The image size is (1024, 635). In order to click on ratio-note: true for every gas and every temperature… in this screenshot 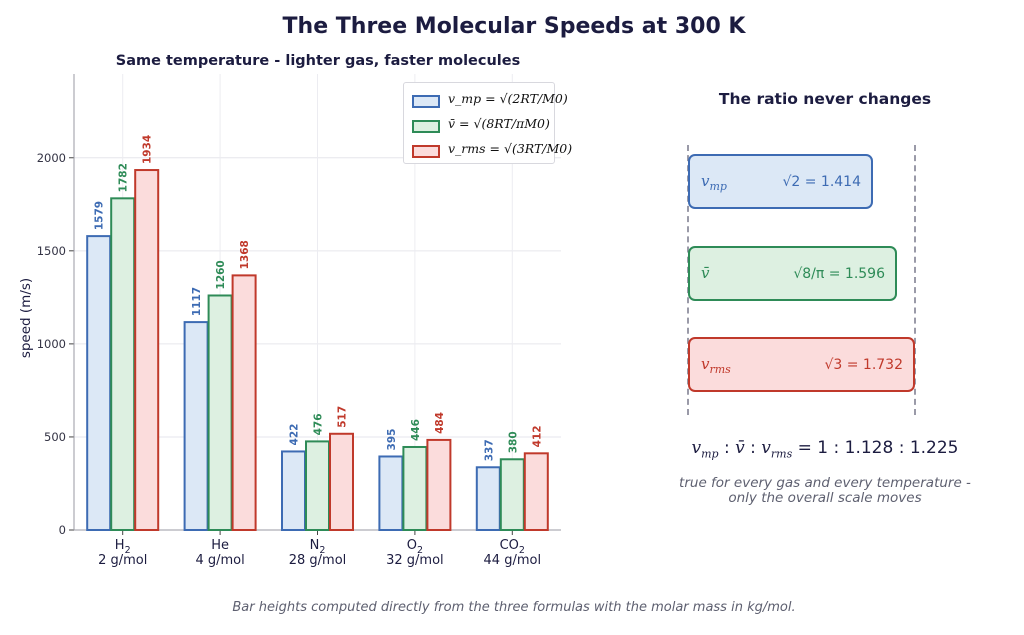, I will do `click(825, 491)`.